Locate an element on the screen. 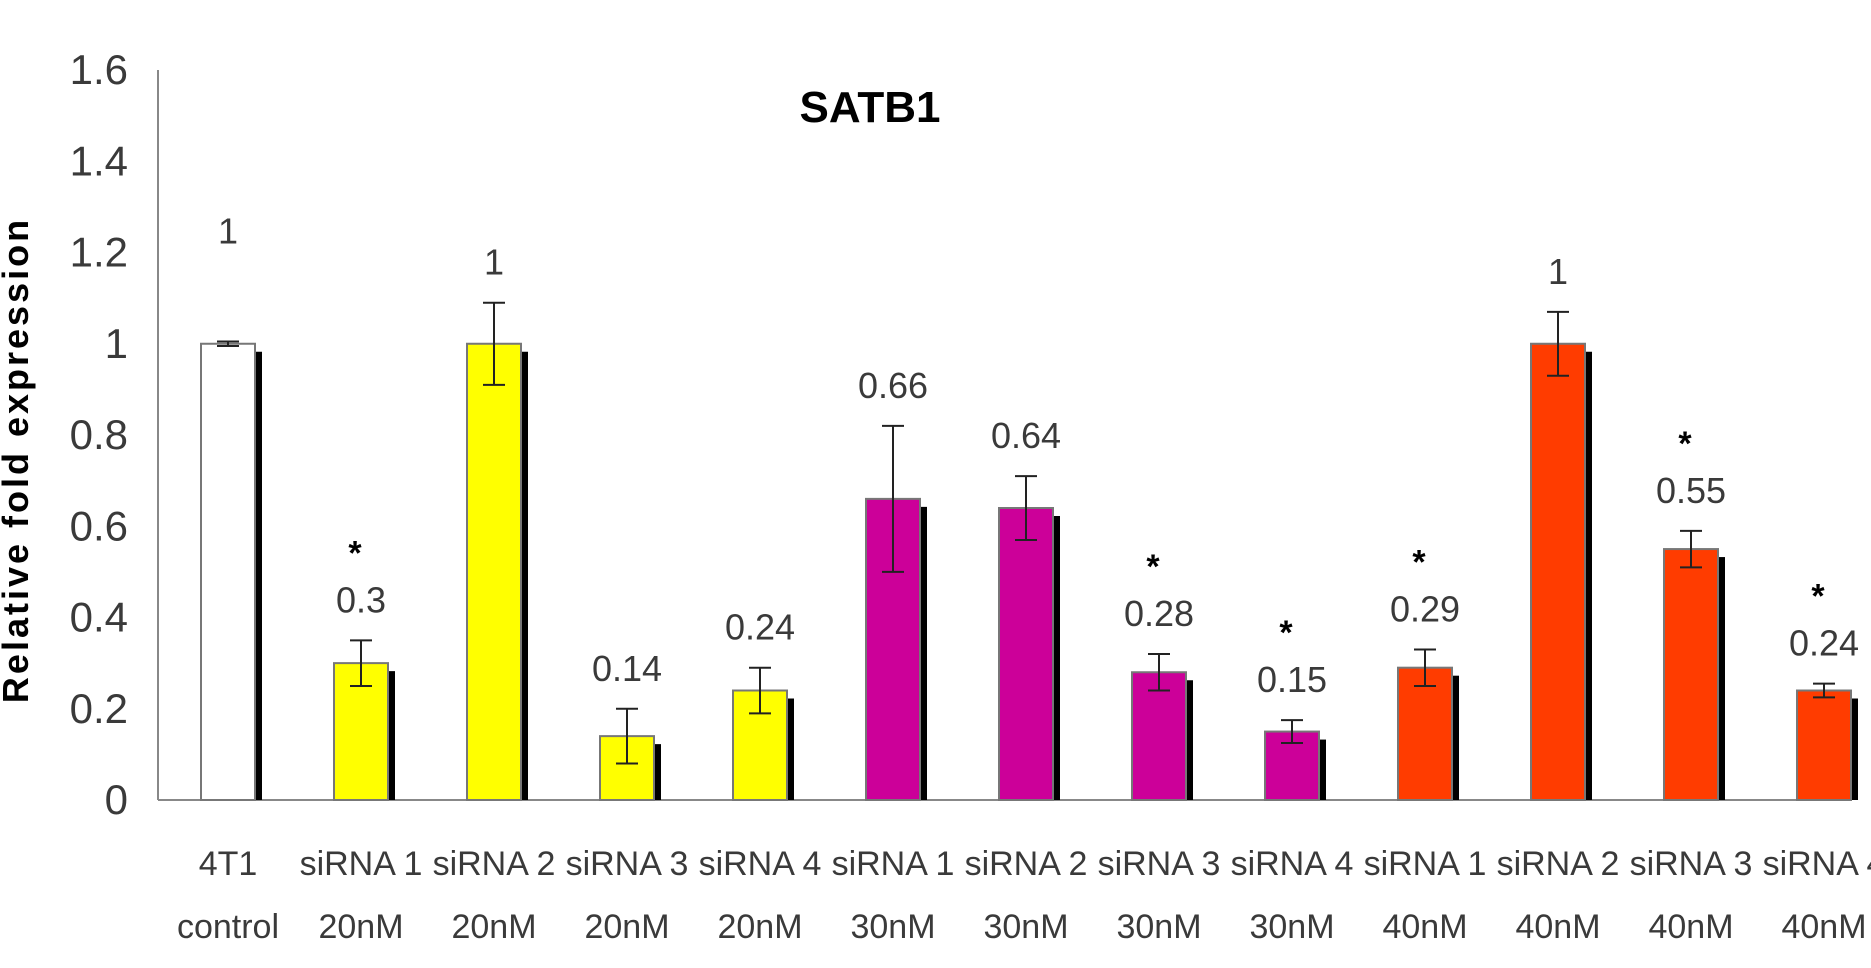 This screenshot has height=968, width=1871. data-label: 0.28 is located at coordinates (1159, 613).